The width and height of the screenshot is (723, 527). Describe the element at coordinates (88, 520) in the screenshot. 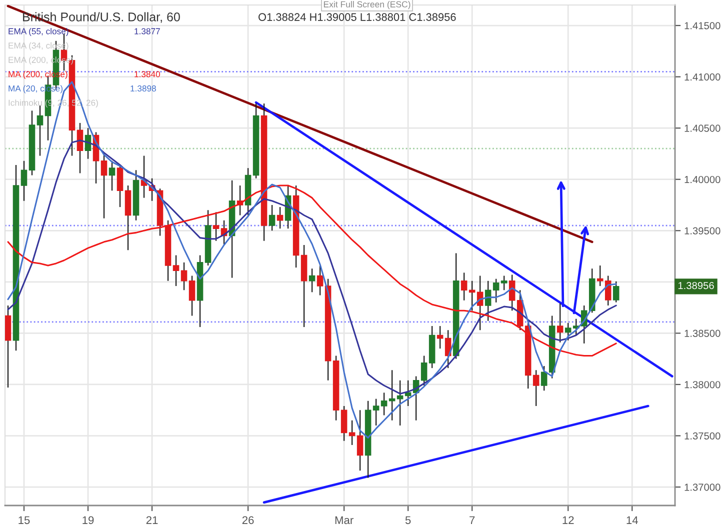

I see `x-tick-label: 19` at that location.